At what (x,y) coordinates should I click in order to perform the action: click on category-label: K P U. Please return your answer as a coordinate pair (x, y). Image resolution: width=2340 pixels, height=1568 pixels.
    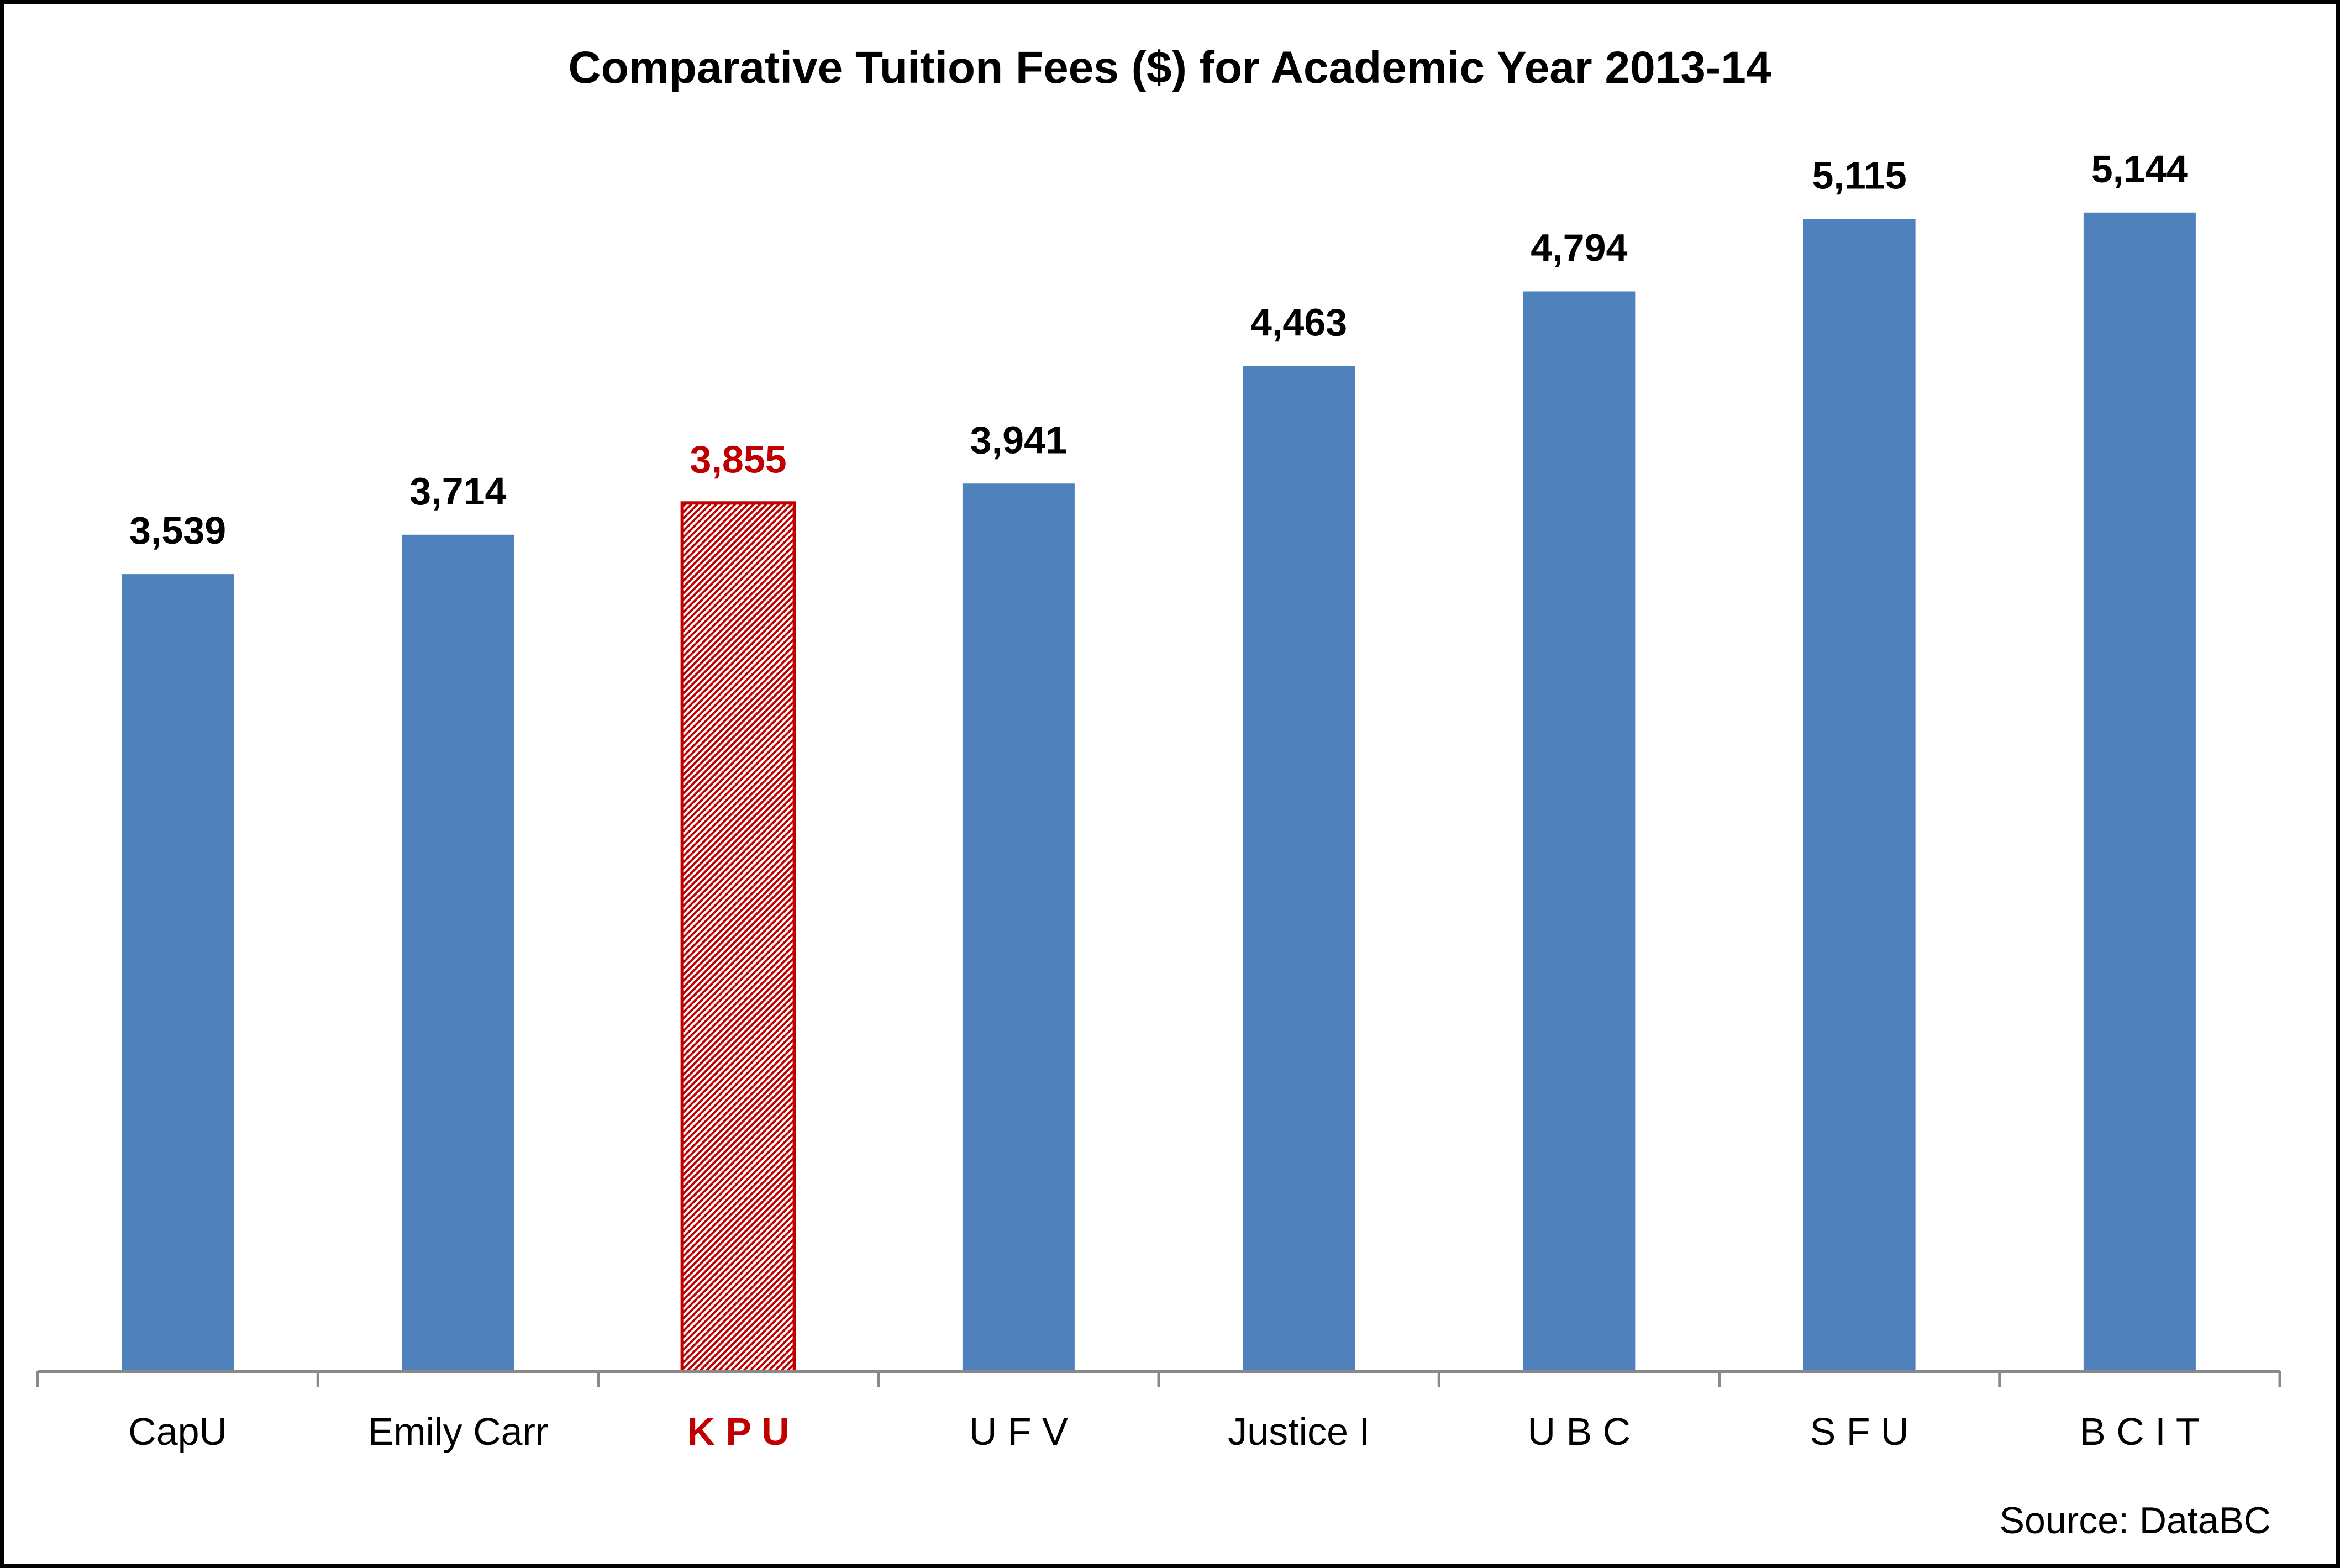
    Looking at the image, I should click on (738, 1431).